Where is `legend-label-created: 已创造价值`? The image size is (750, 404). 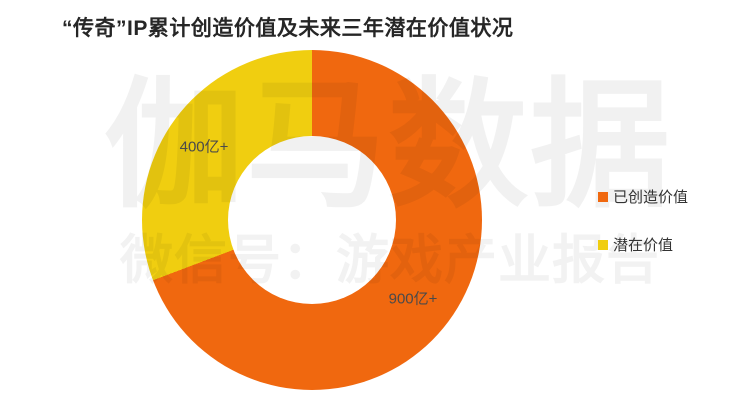 legend-label-created: 已创造价值 is located at coordinates (651, 197).